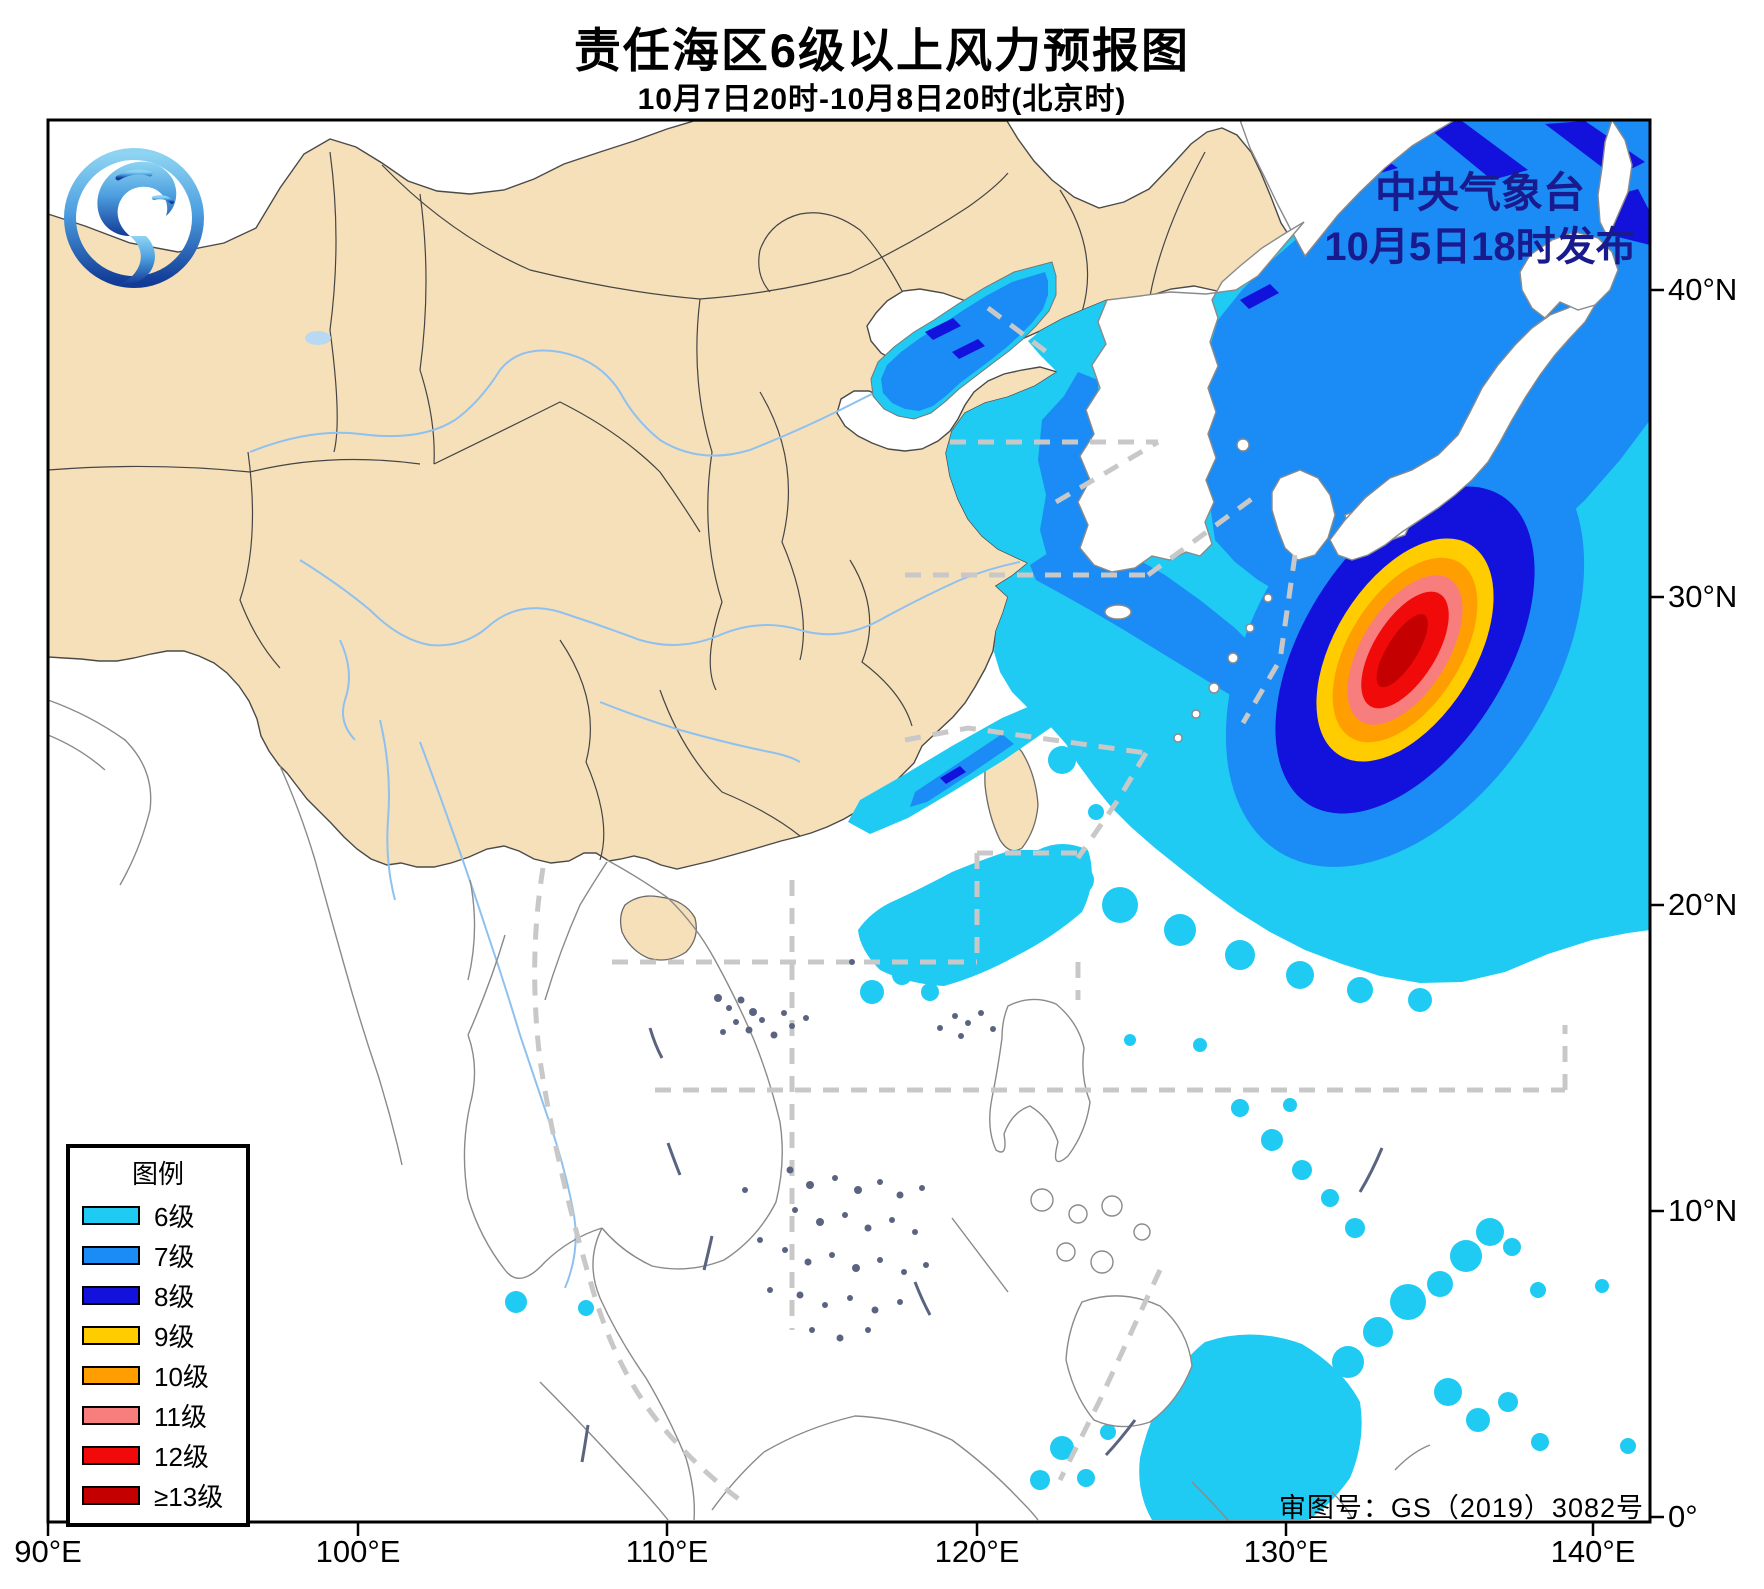 The width and height of the screenshot is (1764, 1589). Describe the element at coordinates (174, 1296) in the screenshot. I see `legend-item-label: 8级` at that location.